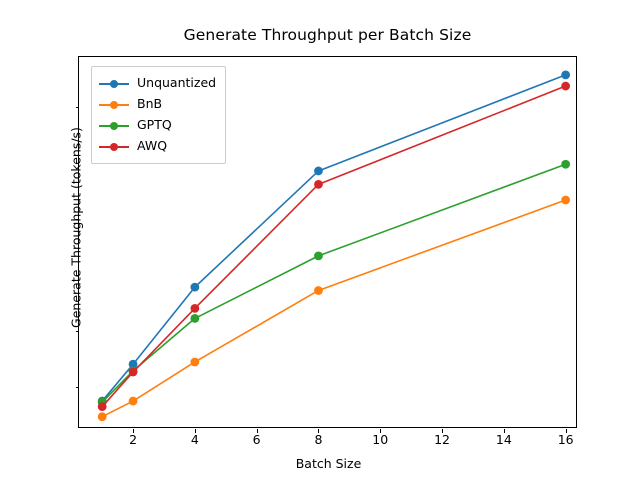  Describe the element at coordinates (328, 463) in the screenshot. I see `x-axis-label: Batch Size` at that location.